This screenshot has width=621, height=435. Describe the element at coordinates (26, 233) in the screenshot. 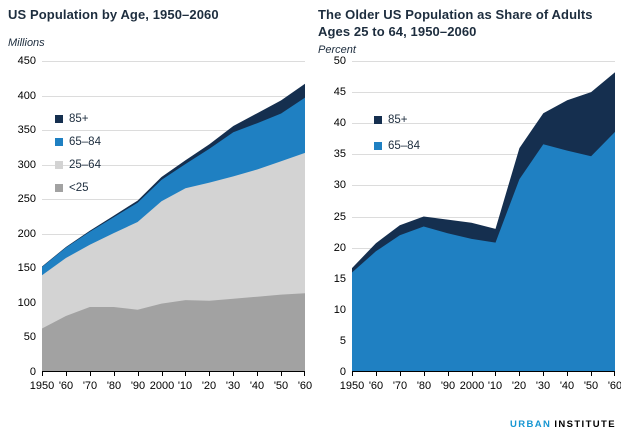

I see `y-tick-label: 200` at that location.